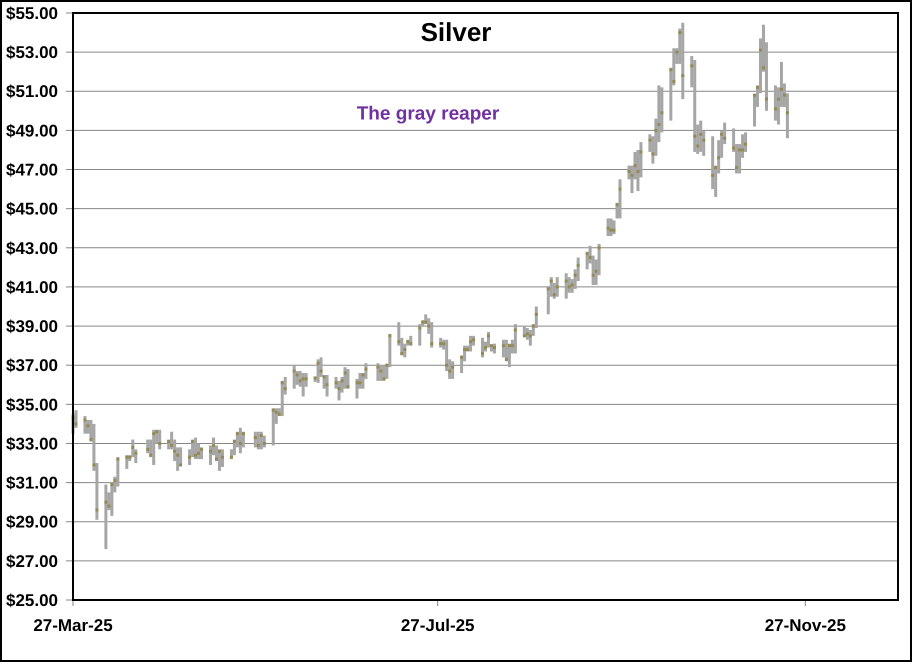 Image resolution: width=912 pixels, height=662 pixels. What do you see at coordinates (32, 326) in the screenshot?
I see `y-tick-label: $39.00` at bounding box center [32, 326].